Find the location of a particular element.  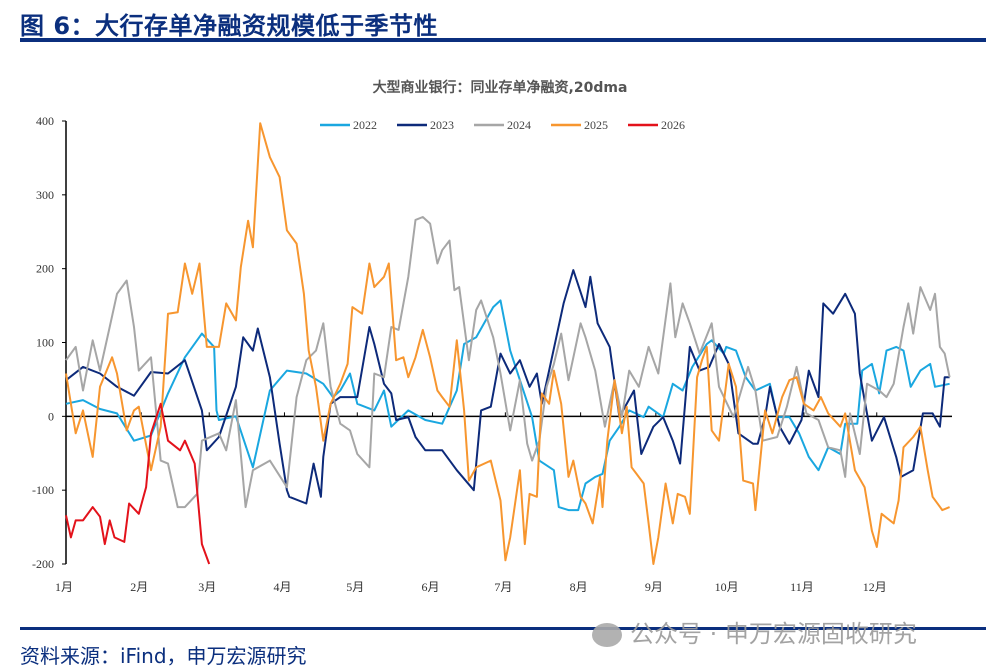

x-tick-label: 9月 is located at coordinates (654, 587).